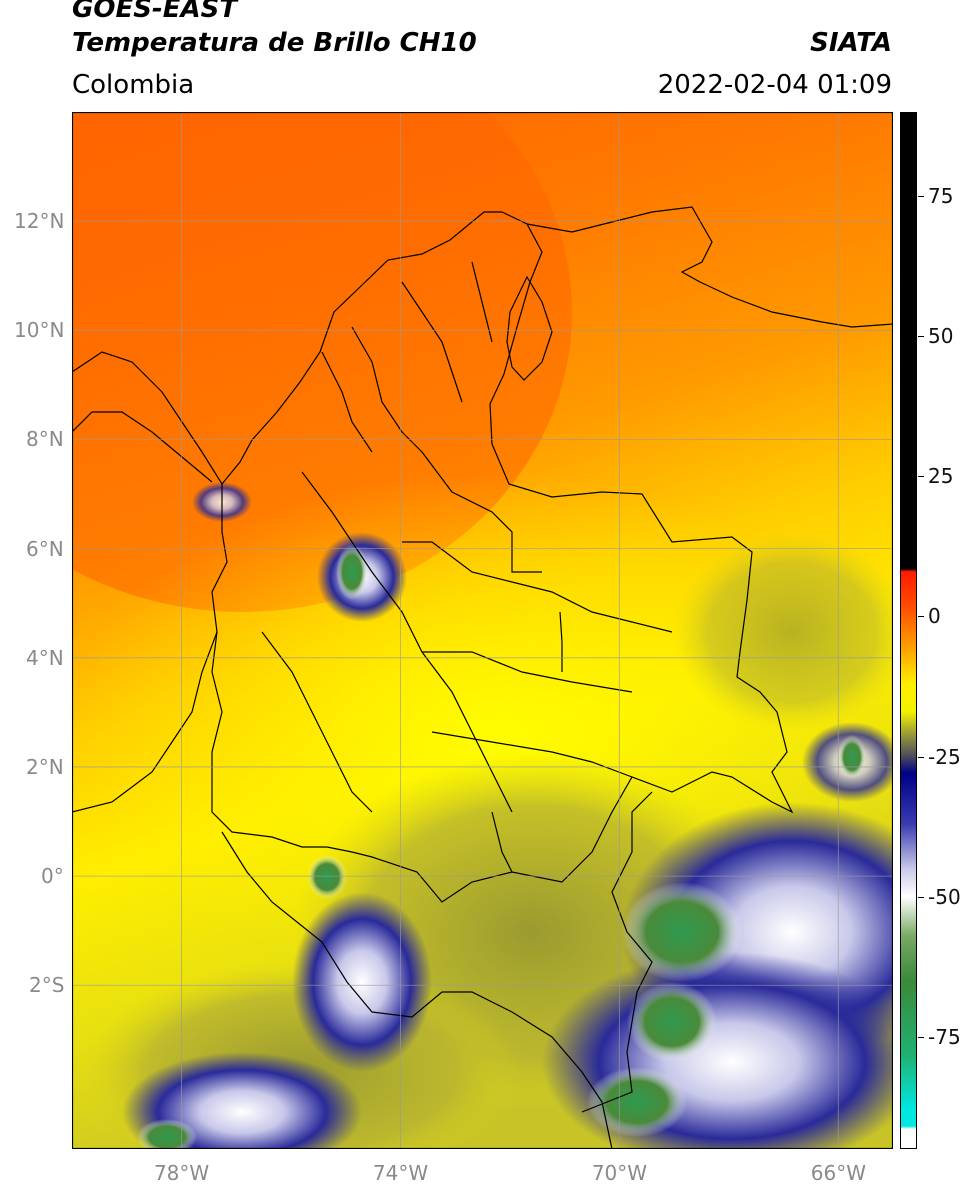 This screenshot has width=966, height=1190. I want to click on region-label: Colombia, so click(133, 85).